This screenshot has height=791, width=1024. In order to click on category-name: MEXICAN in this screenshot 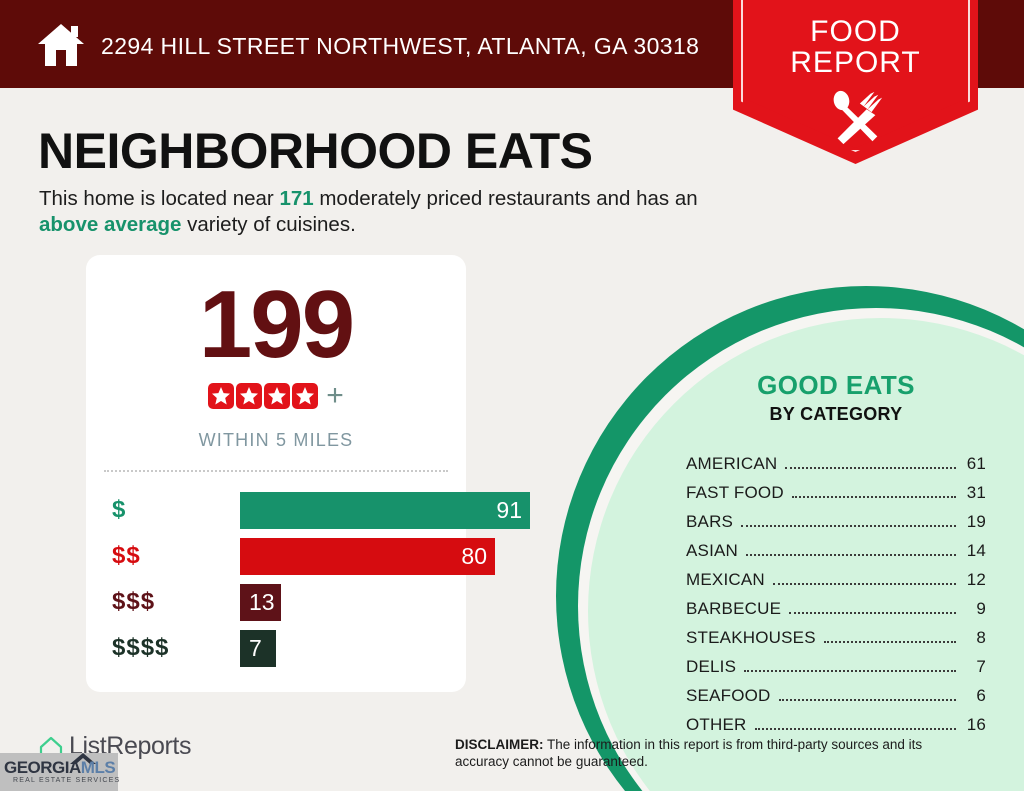, I will do `click(725, 579)`.